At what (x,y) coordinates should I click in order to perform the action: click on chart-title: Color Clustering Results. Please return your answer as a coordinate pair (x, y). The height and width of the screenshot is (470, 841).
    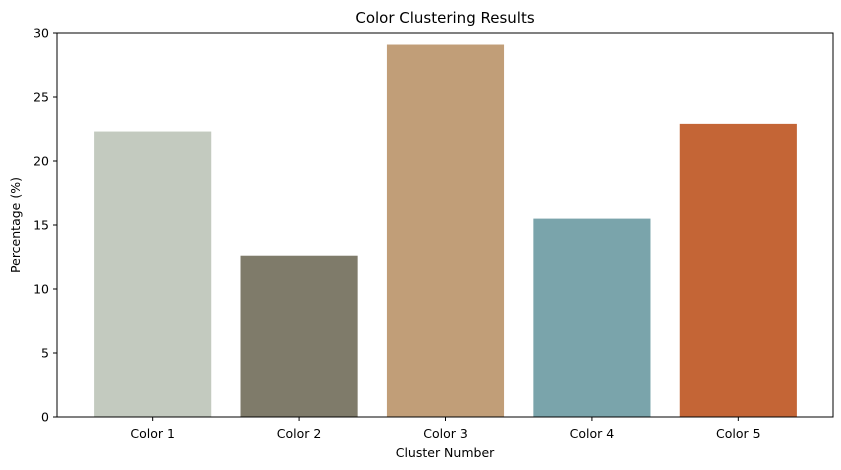
    Looking at the image, I should click on (444, 18).